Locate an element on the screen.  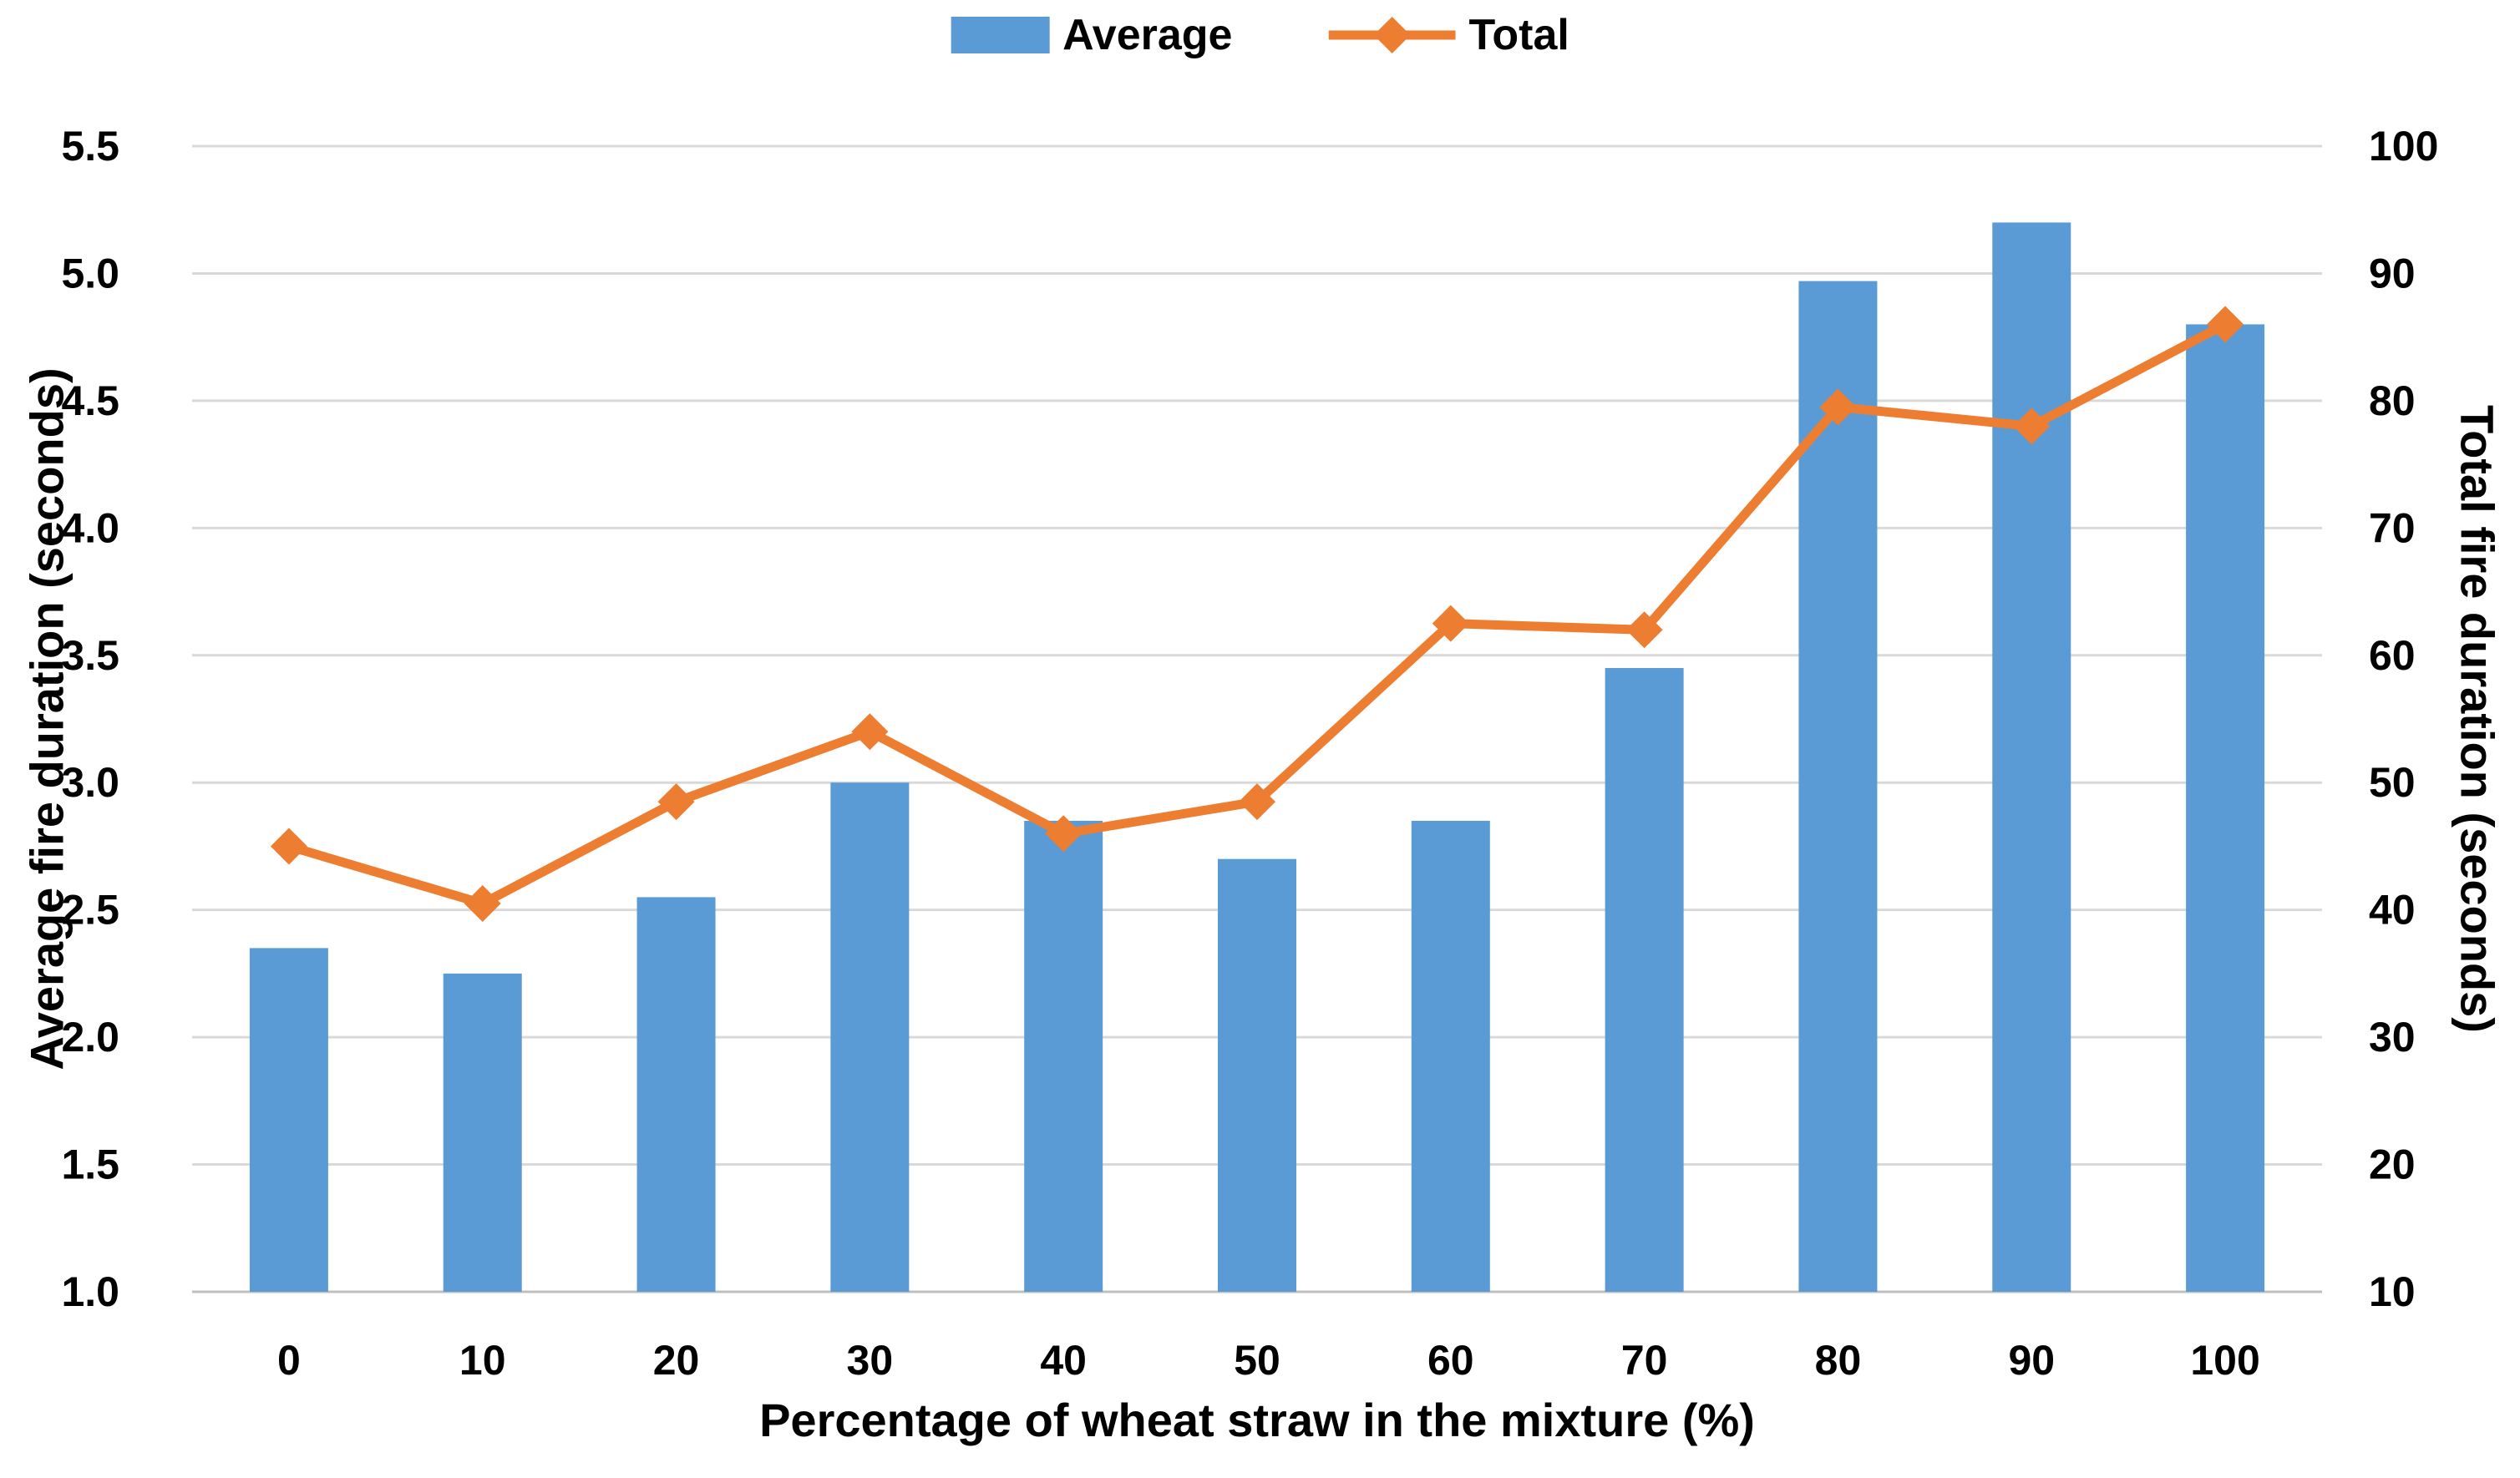
left-axis-tick-label: 3.5 is located at coordinates (90, 655).